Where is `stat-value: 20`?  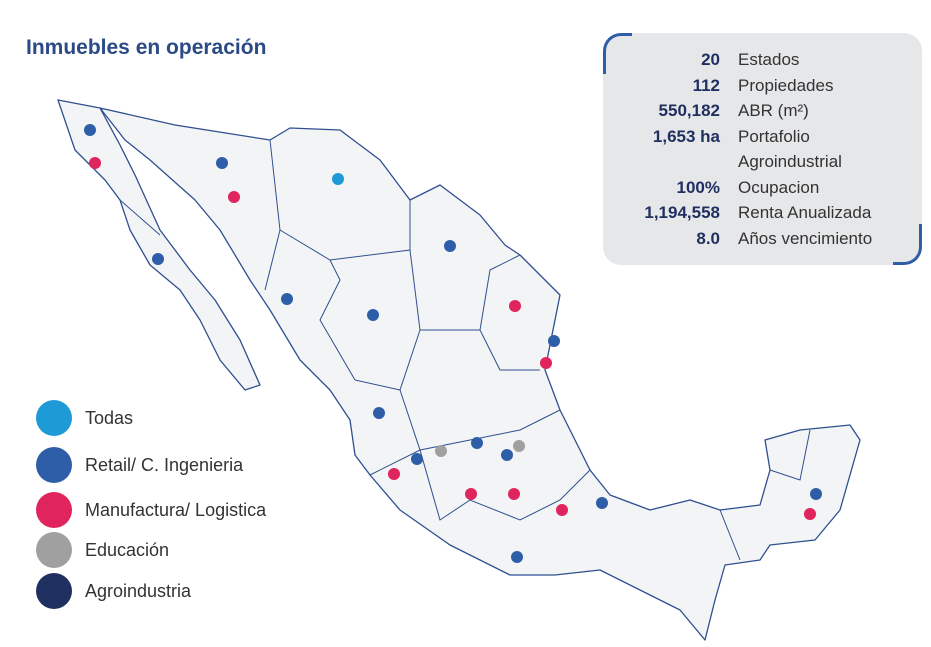
stat-value: 20 is located at coordinates (710, 59).